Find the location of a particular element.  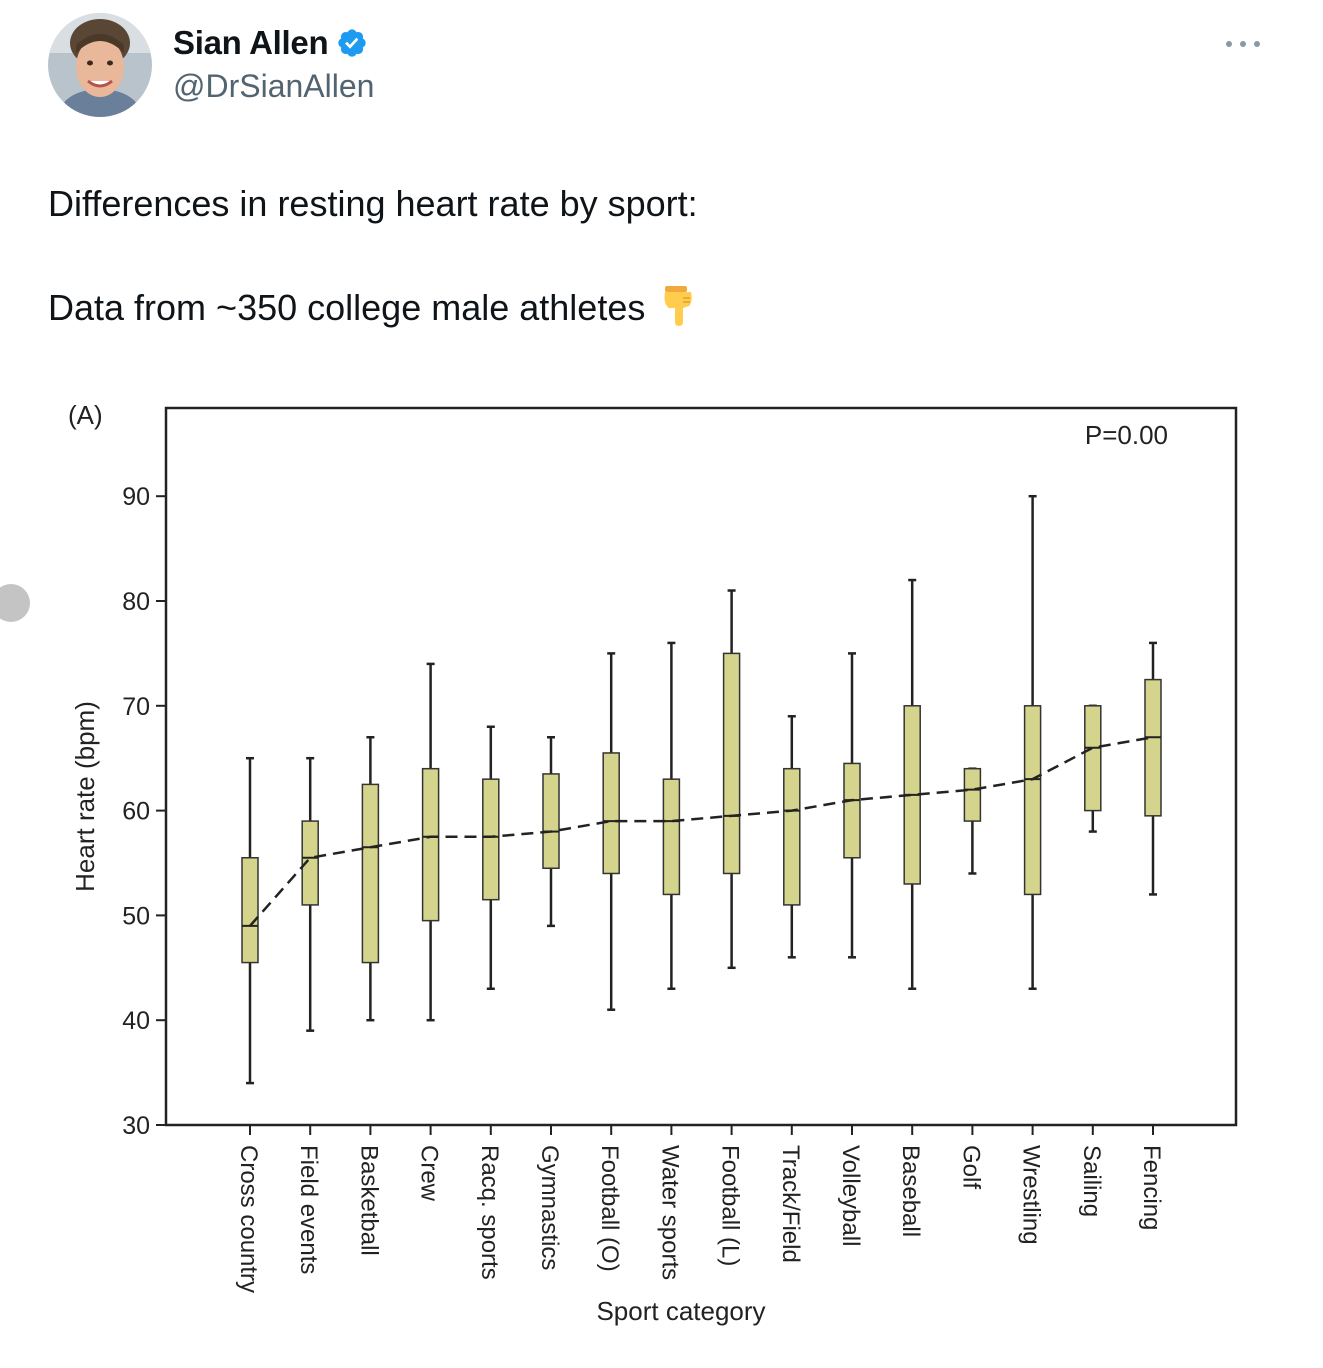

y-tick-label: 30 is located at coordinates (136, 1126).